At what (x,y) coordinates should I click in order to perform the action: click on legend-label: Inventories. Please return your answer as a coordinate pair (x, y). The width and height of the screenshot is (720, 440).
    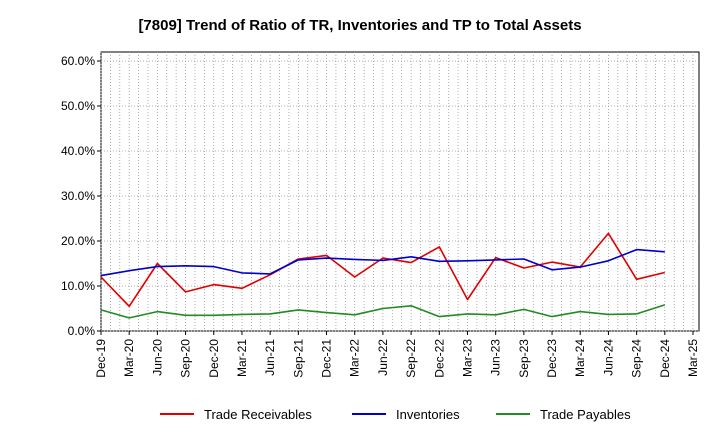
    Looking at the image, I should click on (428, 414).